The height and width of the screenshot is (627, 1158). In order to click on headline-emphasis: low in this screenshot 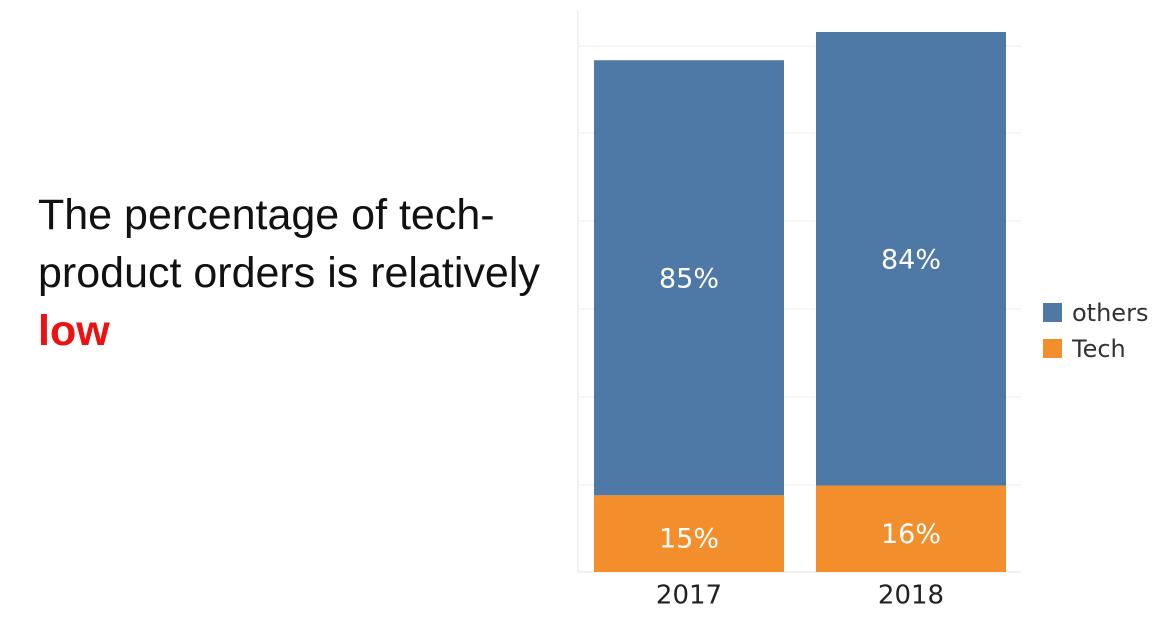, I will do `click(74, 331)`.